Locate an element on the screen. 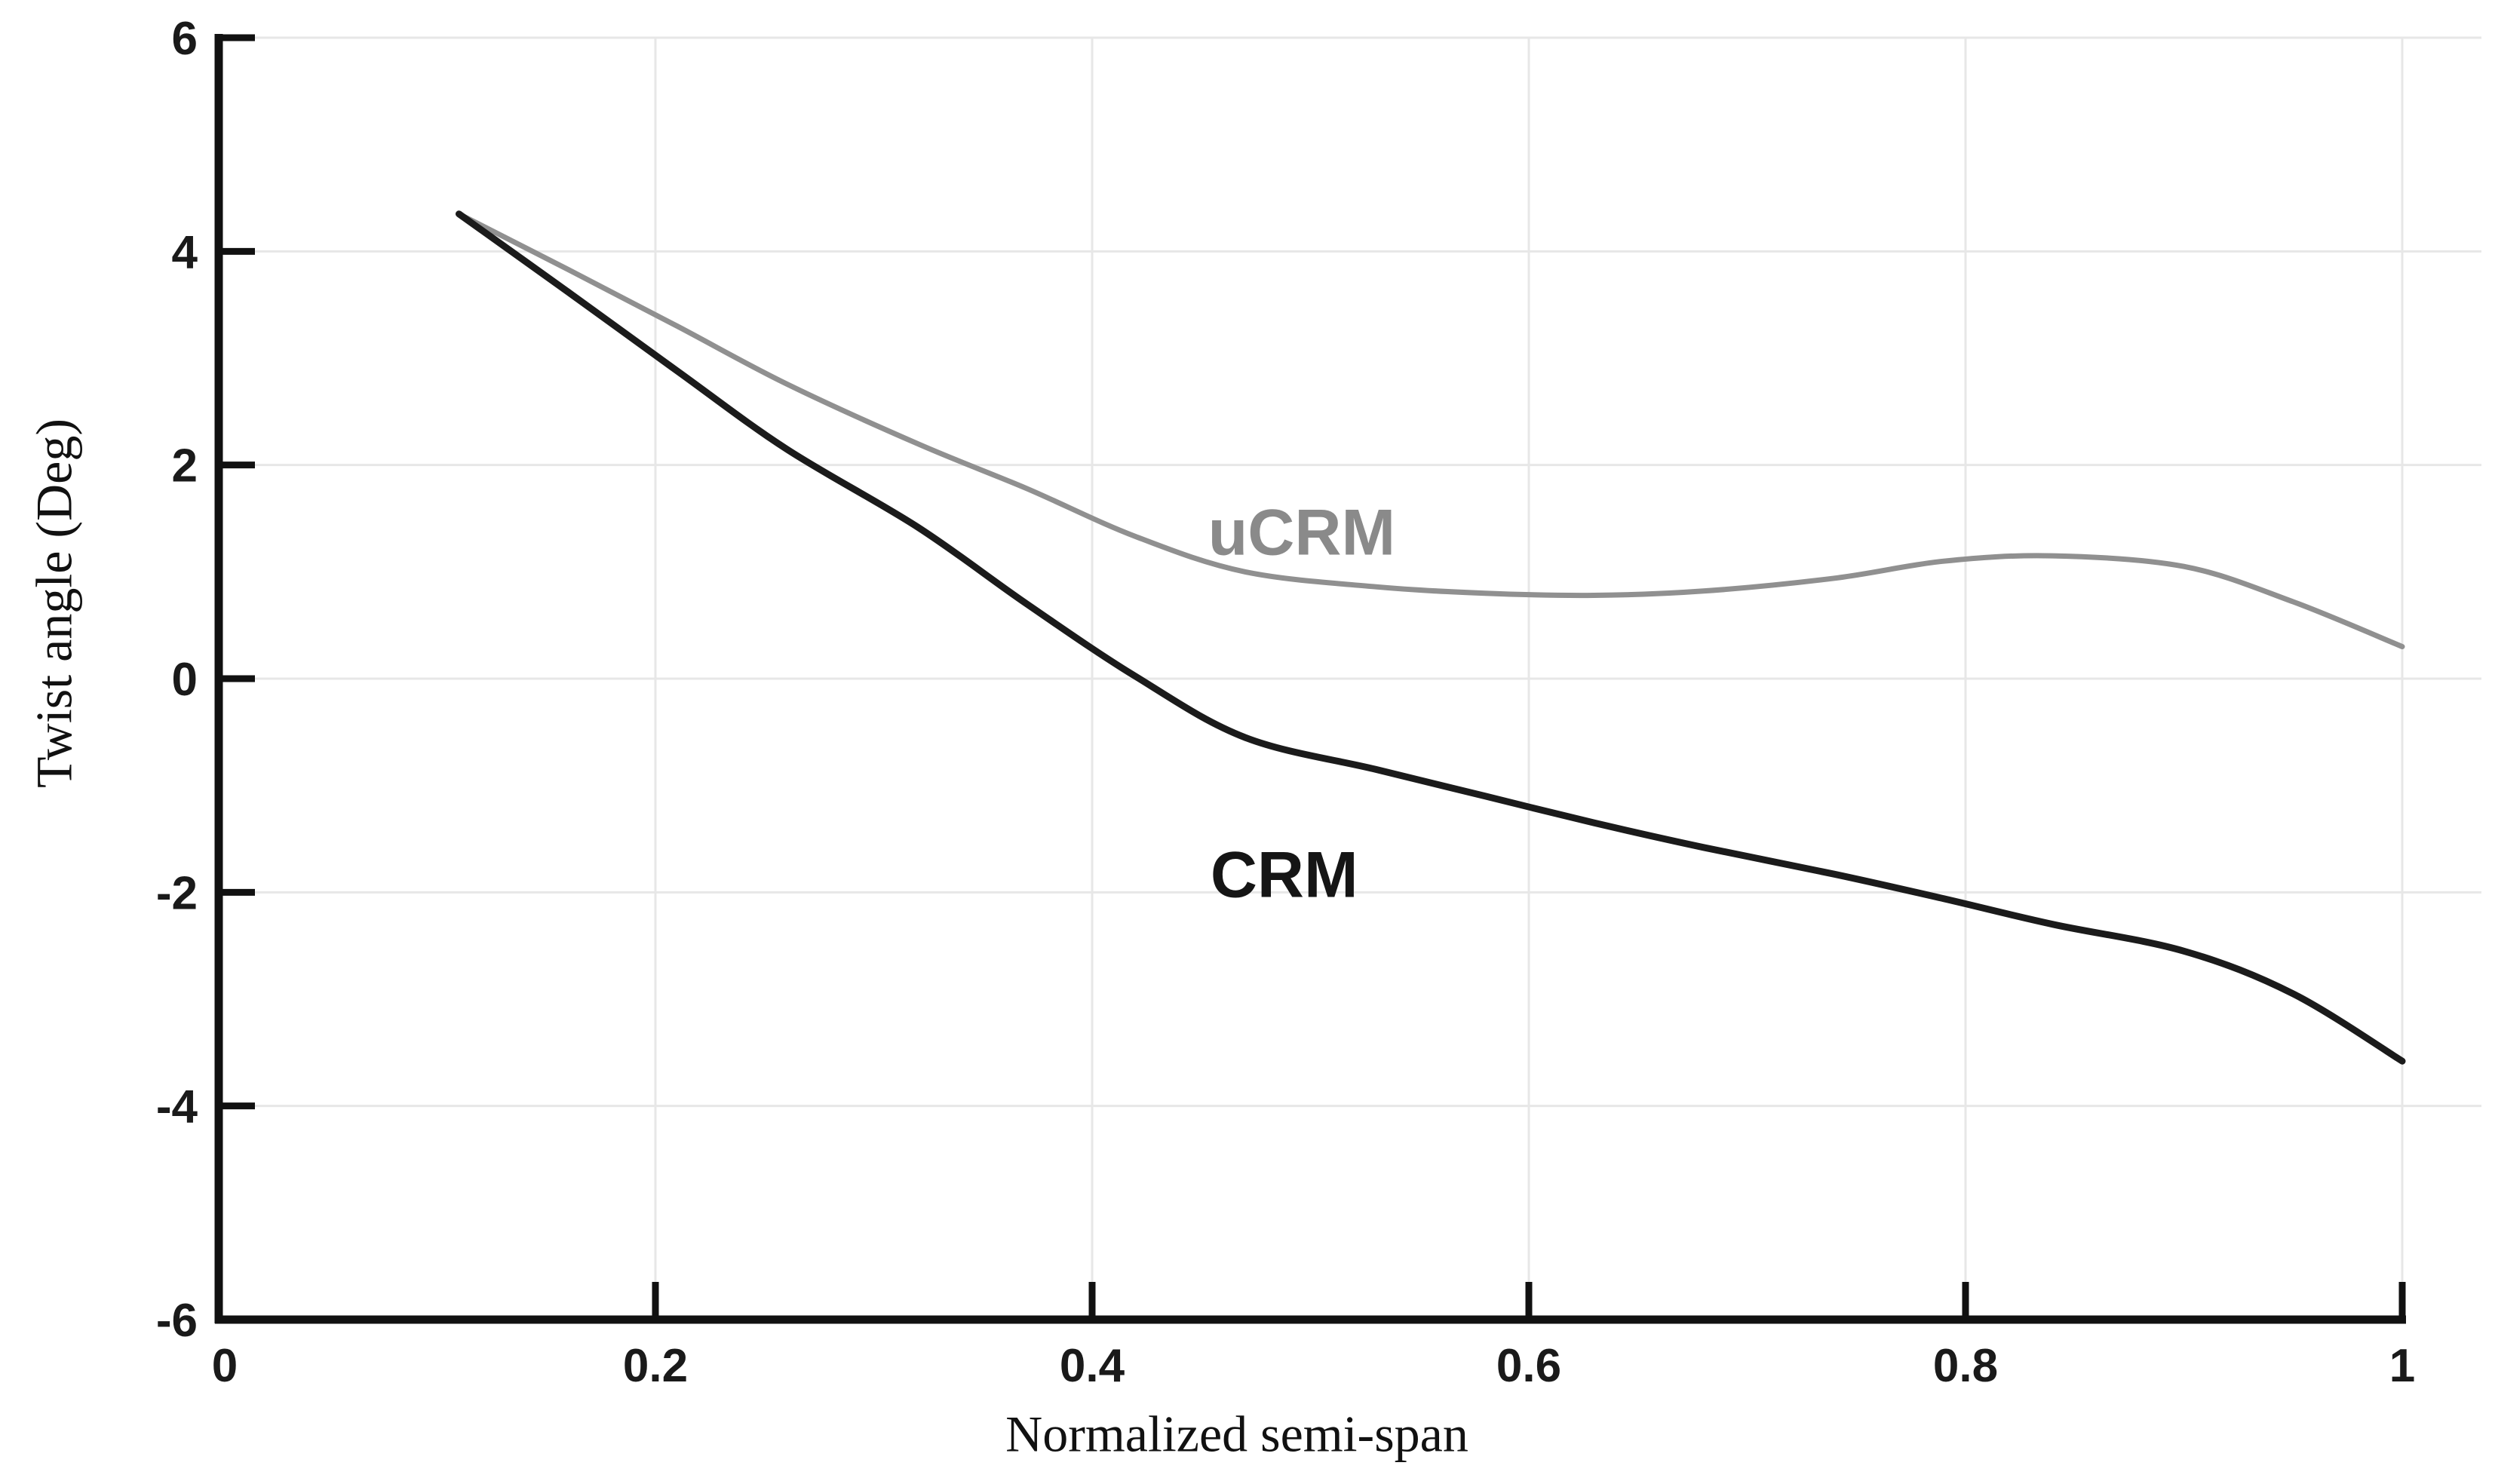  x-tick-label: 0 is located at coordinates (225, 1366).